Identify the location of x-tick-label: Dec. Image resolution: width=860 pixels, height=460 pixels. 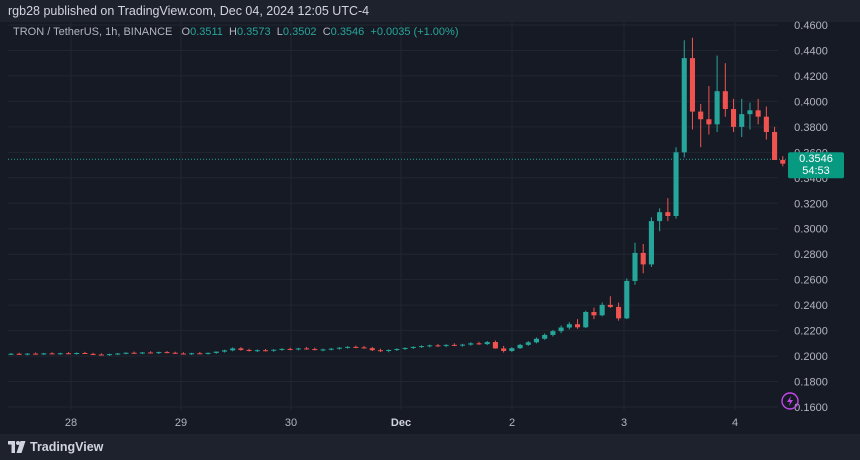
(401, 423).